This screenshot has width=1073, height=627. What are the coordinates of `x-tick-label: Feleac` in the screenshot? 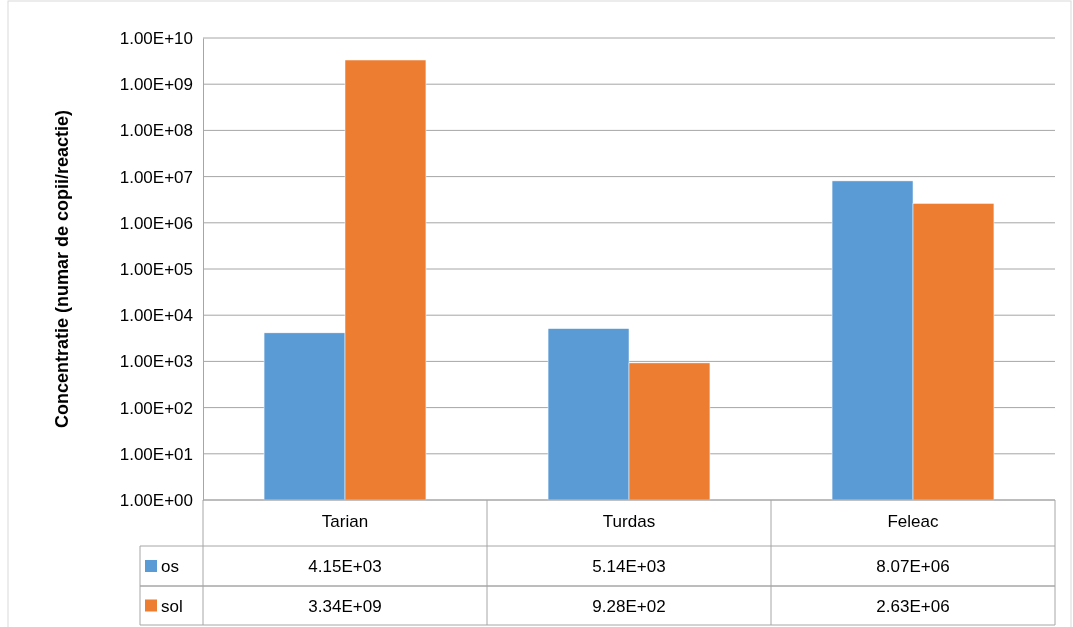 It's located at (913, 522).